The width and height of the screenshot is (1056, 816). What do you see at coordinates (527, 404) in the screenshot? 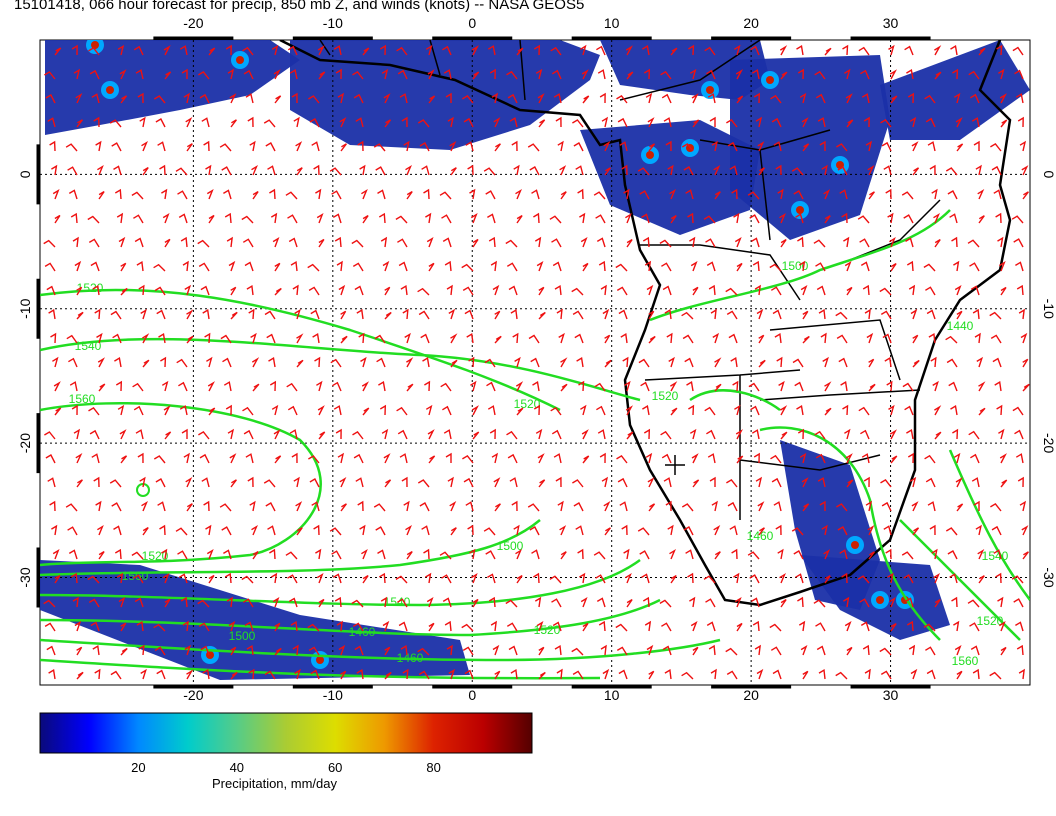
I see `contour-label: 1520` at bounding box center [527, 404].